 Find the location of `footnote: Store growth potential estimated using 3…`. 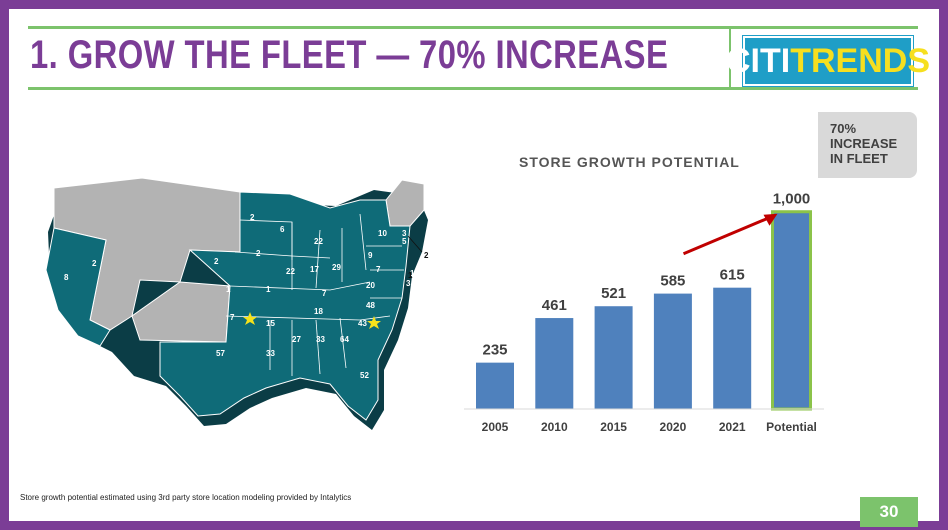

footnote: Store growth potential estimated using 3… is located at coordinates (186, 497).